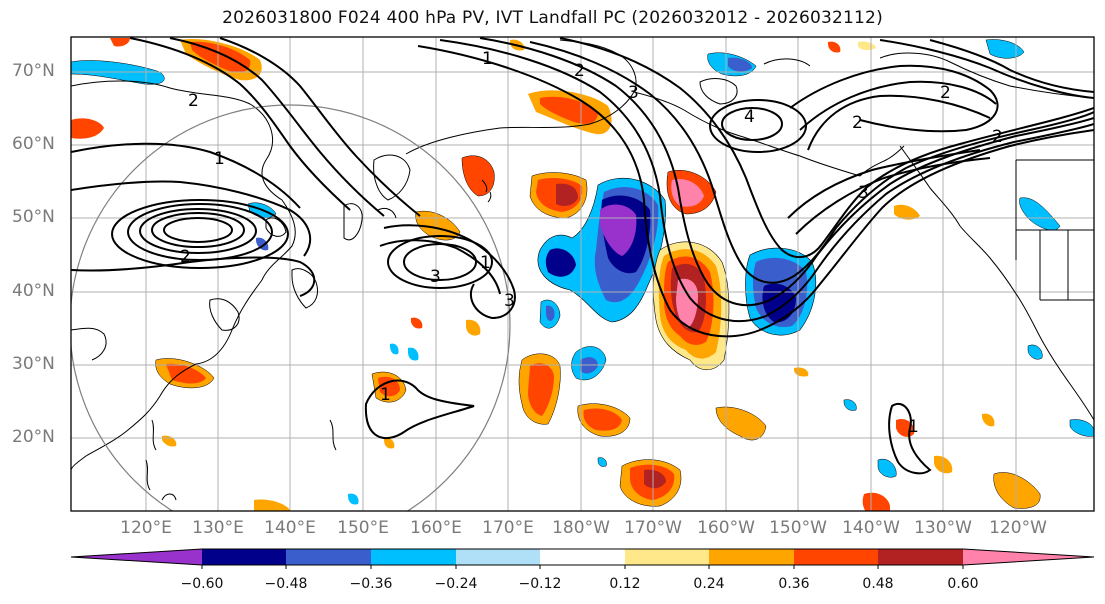 This screenshot has height=604, width=1105. Describe the element at coordinates (871, 528) in the screenshot. I see `lon-label-140w: 140°W` at that location.